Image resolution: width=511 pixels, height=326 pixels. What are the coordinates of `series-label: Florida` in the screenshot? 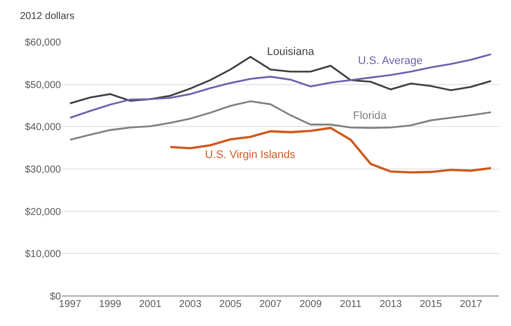 It's located at (370, 116).